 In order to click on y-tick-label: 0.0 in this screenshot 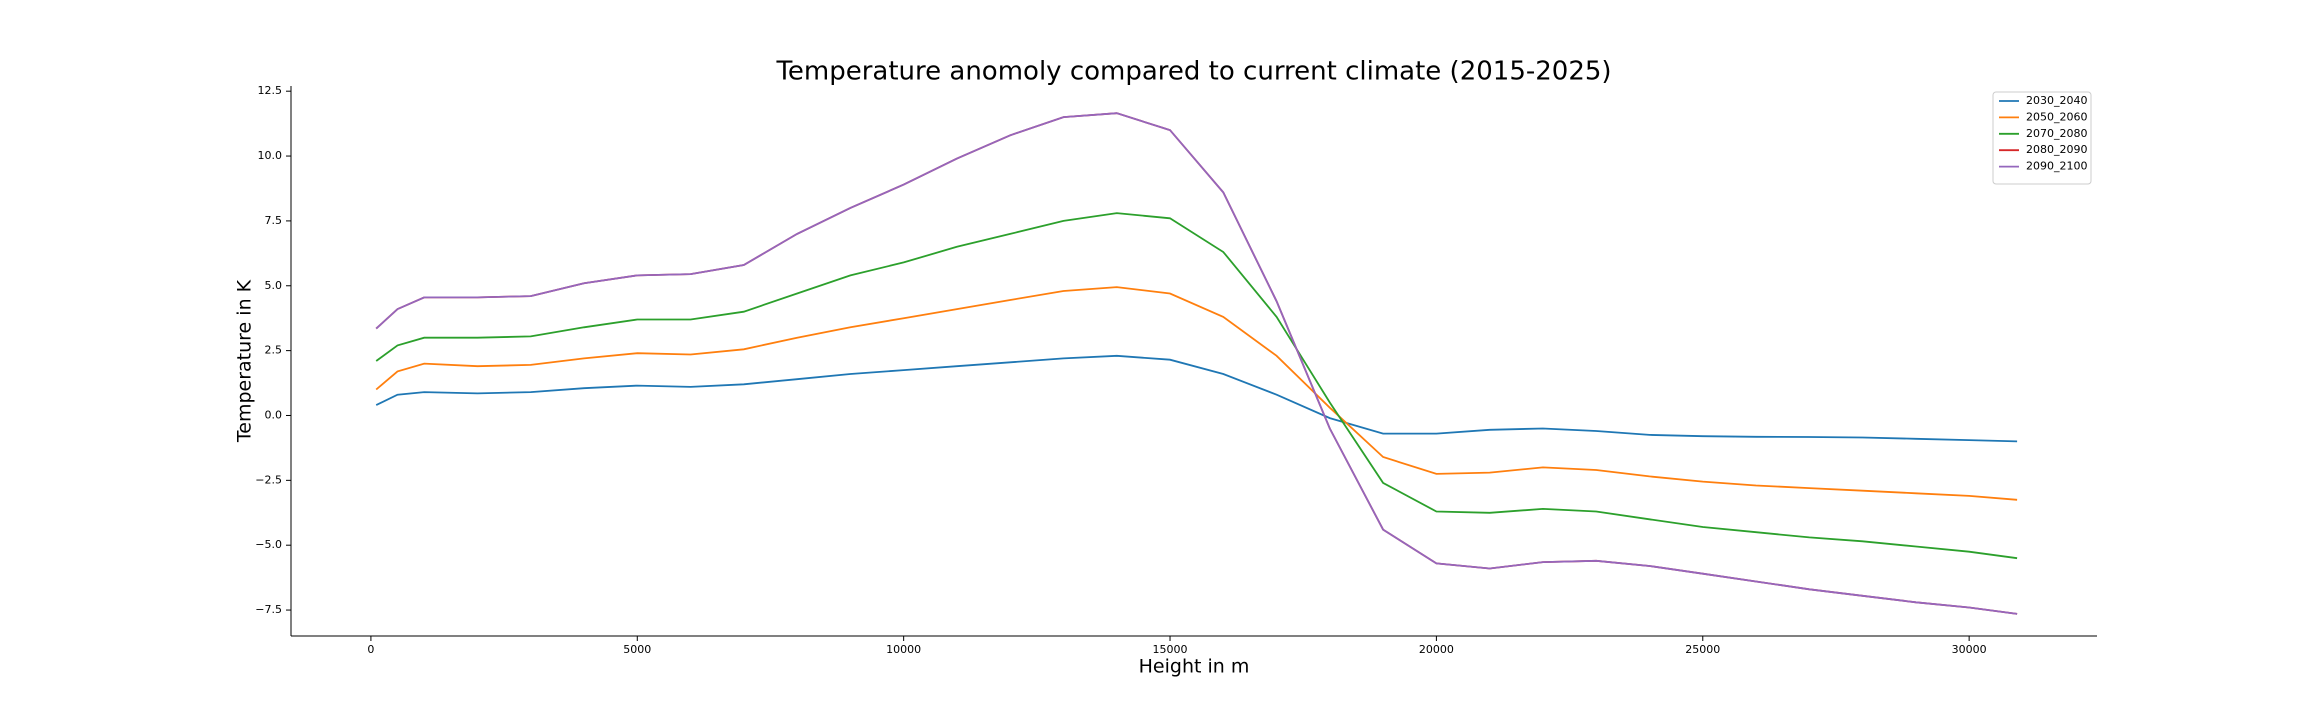, I will do `click(274, 414)`.